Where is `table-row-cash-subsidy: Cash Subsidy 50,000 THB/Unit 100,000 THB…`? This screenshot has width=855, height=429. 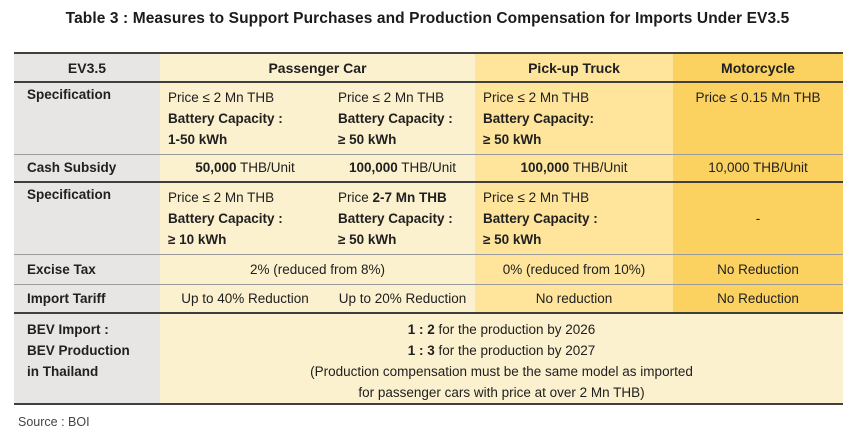
table-row-cash-subsidy: Cash Subsidy 50,000 THB/Unit 100,000 THB… is located at coordinates (428, 168).